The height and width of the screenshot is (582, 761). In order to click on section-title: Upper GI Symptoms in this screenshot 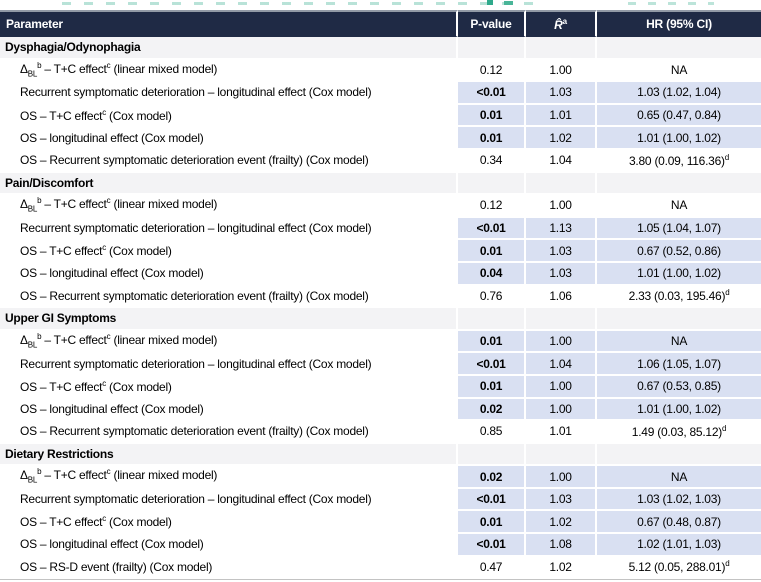, I will do `click(229, 319)`.